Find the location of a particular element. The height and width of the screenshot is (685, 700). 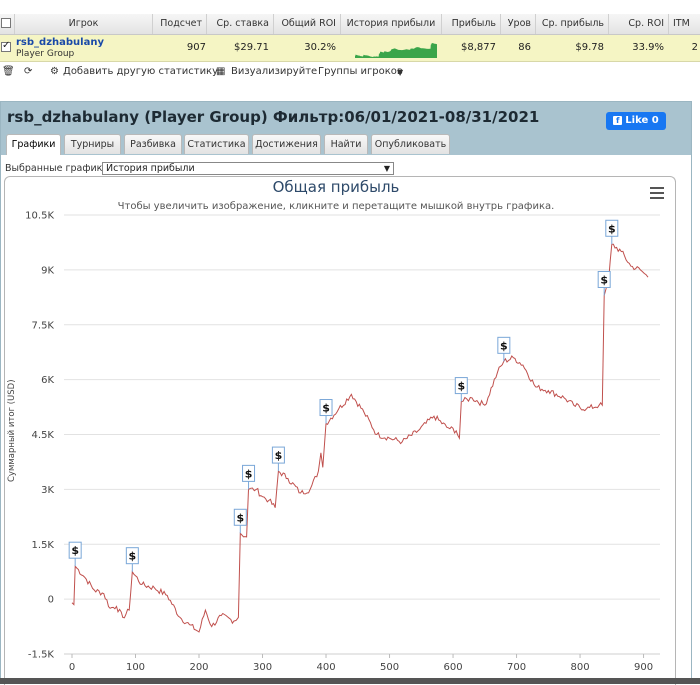

select-all-checkbox is located at coordinates (6, 23).